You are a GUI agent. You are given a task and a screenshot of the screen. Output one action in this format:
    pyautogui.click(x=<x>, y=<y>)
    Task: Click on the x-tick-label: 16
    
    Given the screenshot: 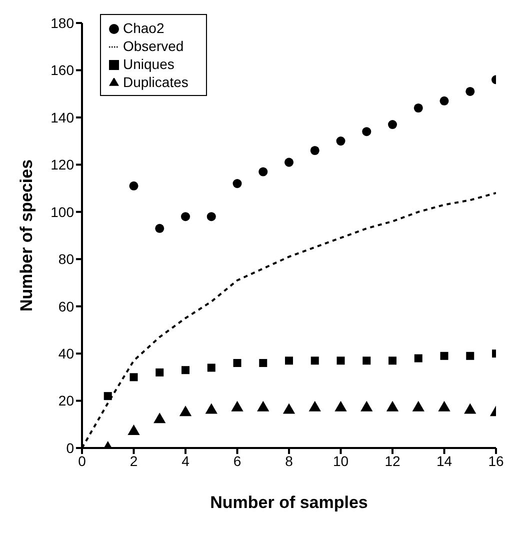 What is the action you would take?
    pyautogui.click(x=496, y=460)
    